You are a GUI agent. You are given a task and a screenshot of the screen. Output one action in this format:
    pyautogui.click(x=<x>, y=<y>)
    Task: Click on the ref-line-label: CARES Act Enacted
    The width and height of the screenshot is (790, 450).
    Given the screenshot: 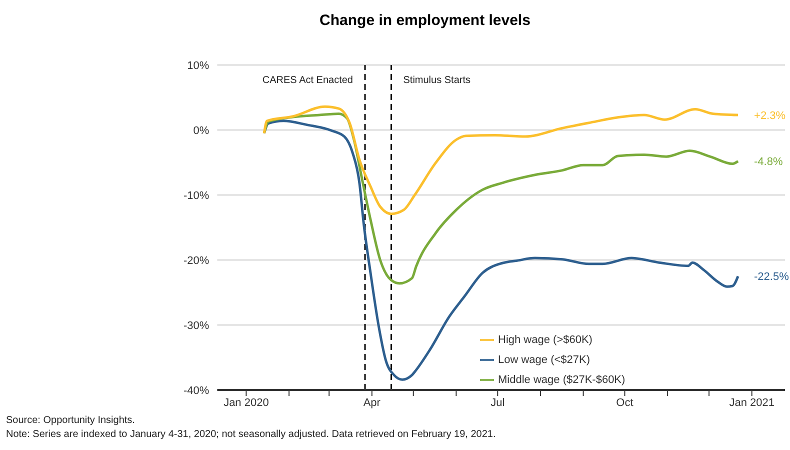 What is the action you would take?
    pyautogui.click(x=308, y=80)
    